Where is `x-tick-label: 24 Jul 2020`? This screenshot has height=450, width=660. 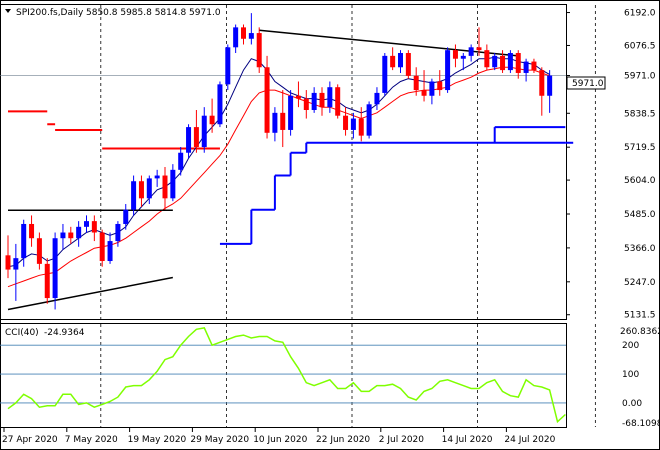 x-tick-label: 24 Jul 2020 is located at coordinates (529, 440).